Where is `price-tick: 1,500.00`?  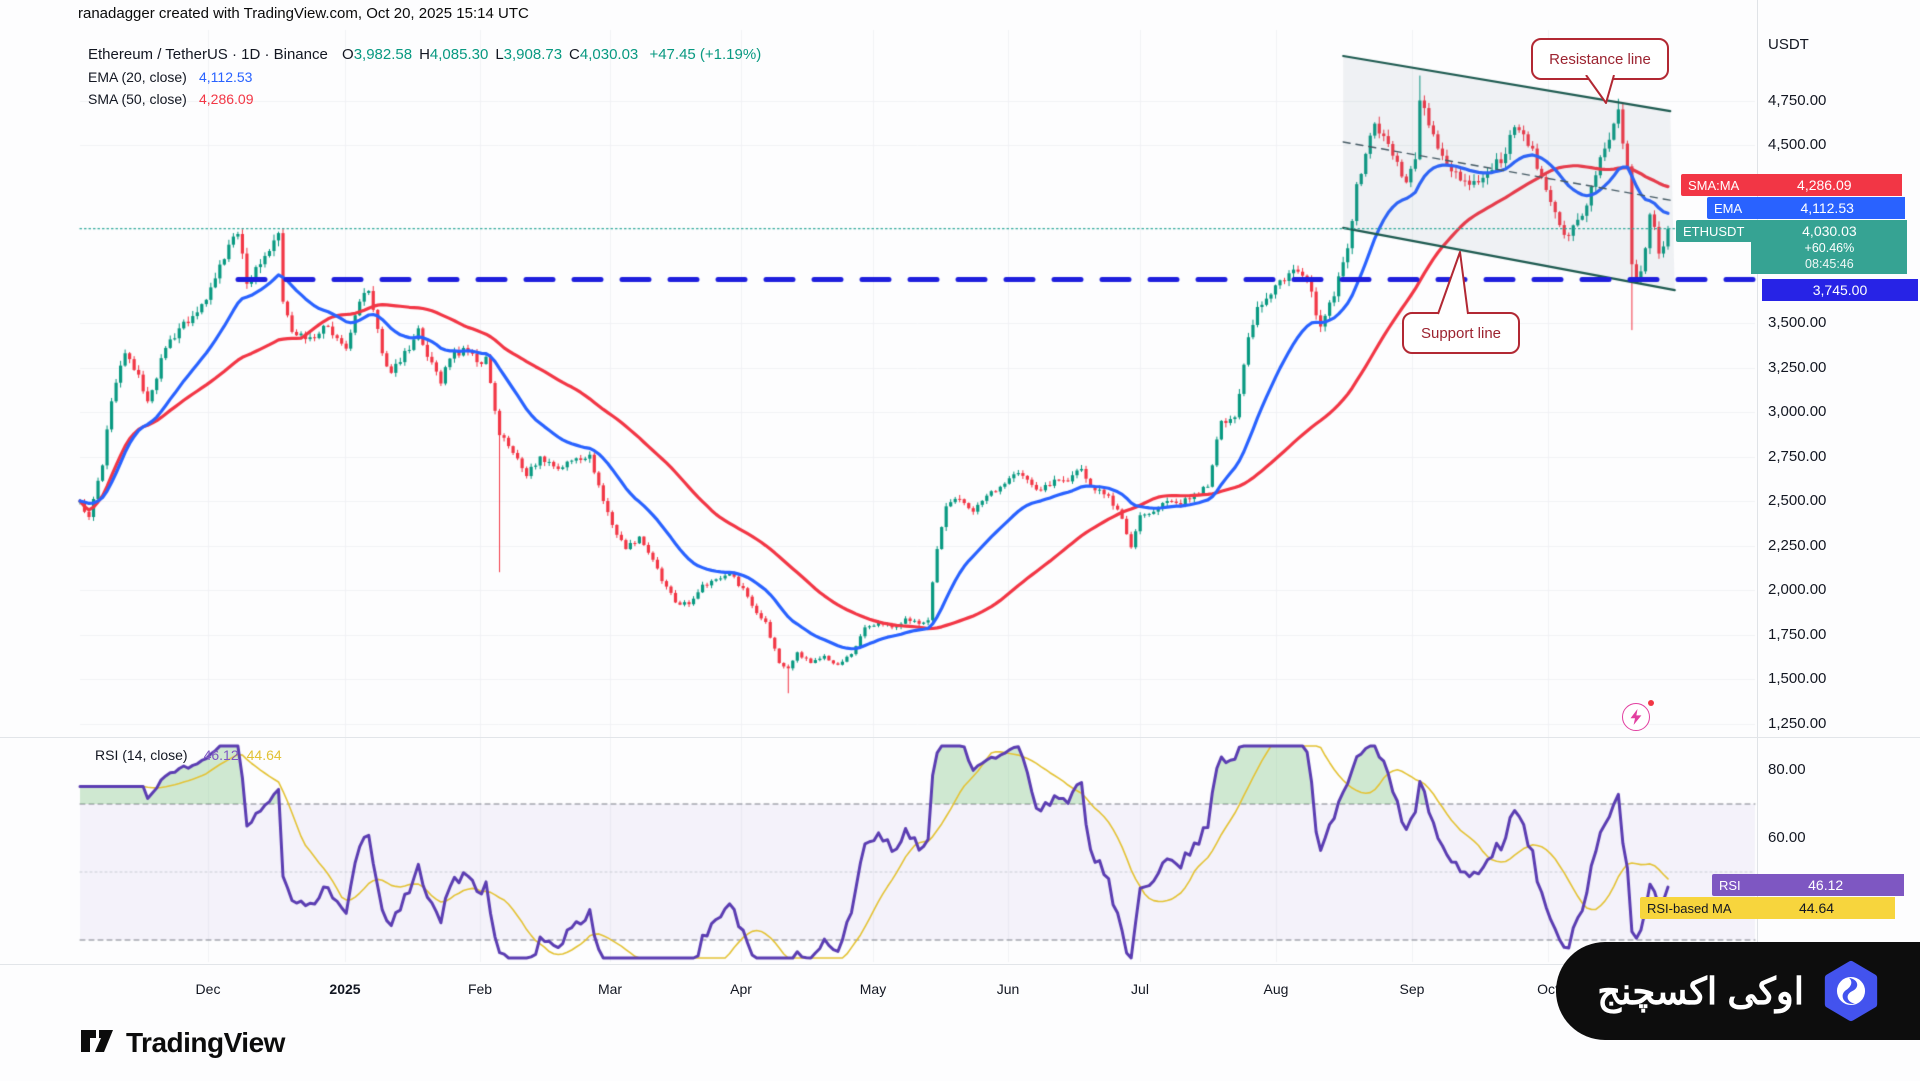
price-tick: 1,500.00 is located at coordinates (1797, 678).